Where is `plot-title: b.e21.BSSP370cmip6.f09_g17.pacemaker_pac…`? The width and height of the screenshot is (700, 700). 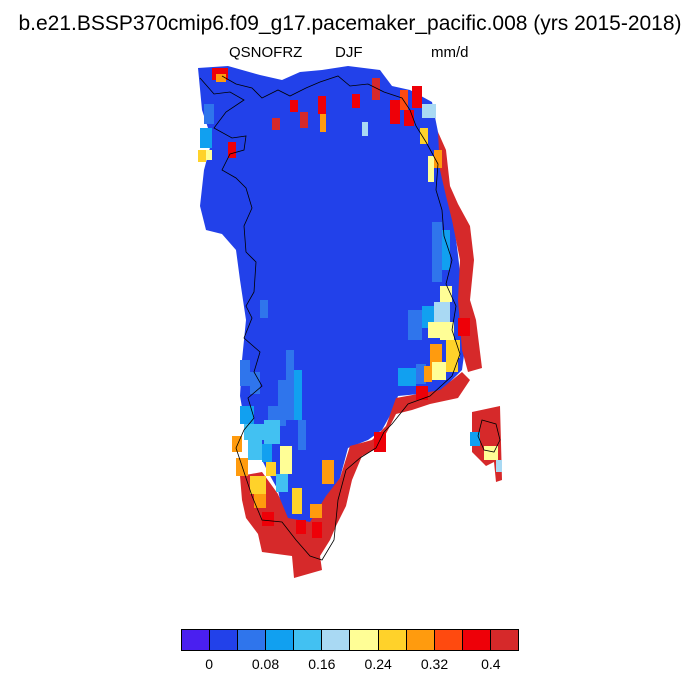 plot-title: b.e21.BSSP370cmip6.f09_g17.pacemaker_pac… is located at coordinates (350, 23).